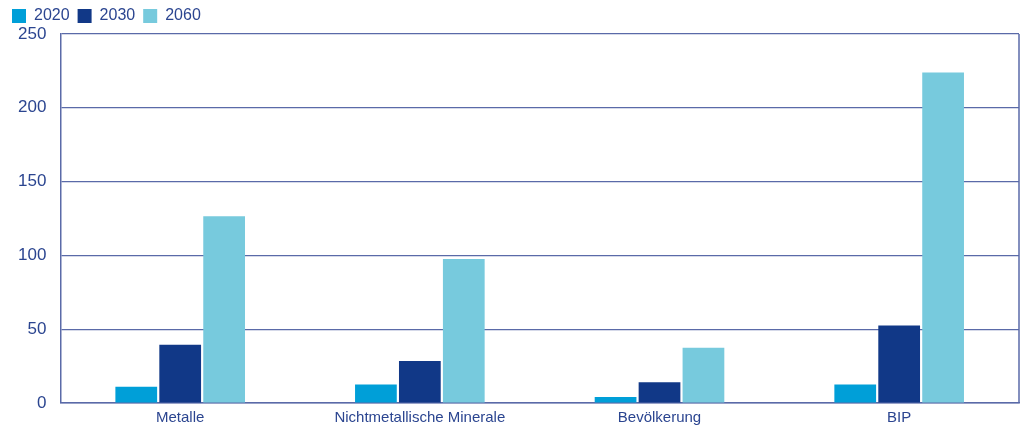  I want to click on x-tick-label: Nichtmetallische Minerale, so click(420, 417).